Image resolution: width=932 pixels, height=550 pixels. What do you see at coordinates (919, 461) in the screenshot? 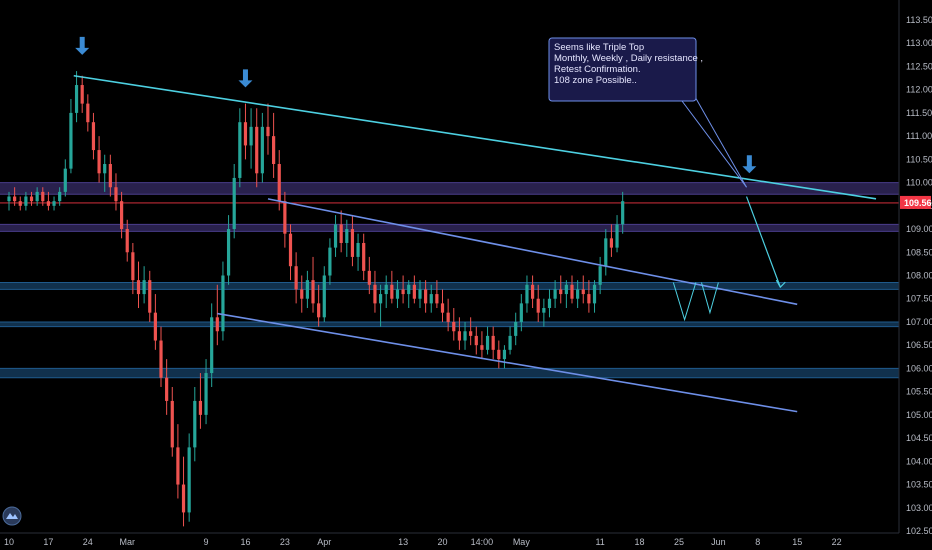
I see `price-tick-label: 104.000` at bounding box center [919, 461].